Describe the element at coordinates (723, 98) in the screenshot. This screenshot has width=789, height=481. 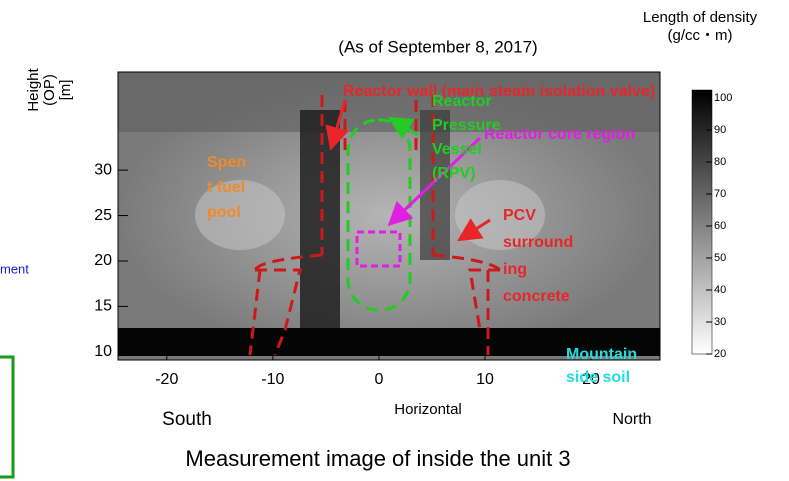
I see `colorbar-tick-label: 100` at that location.